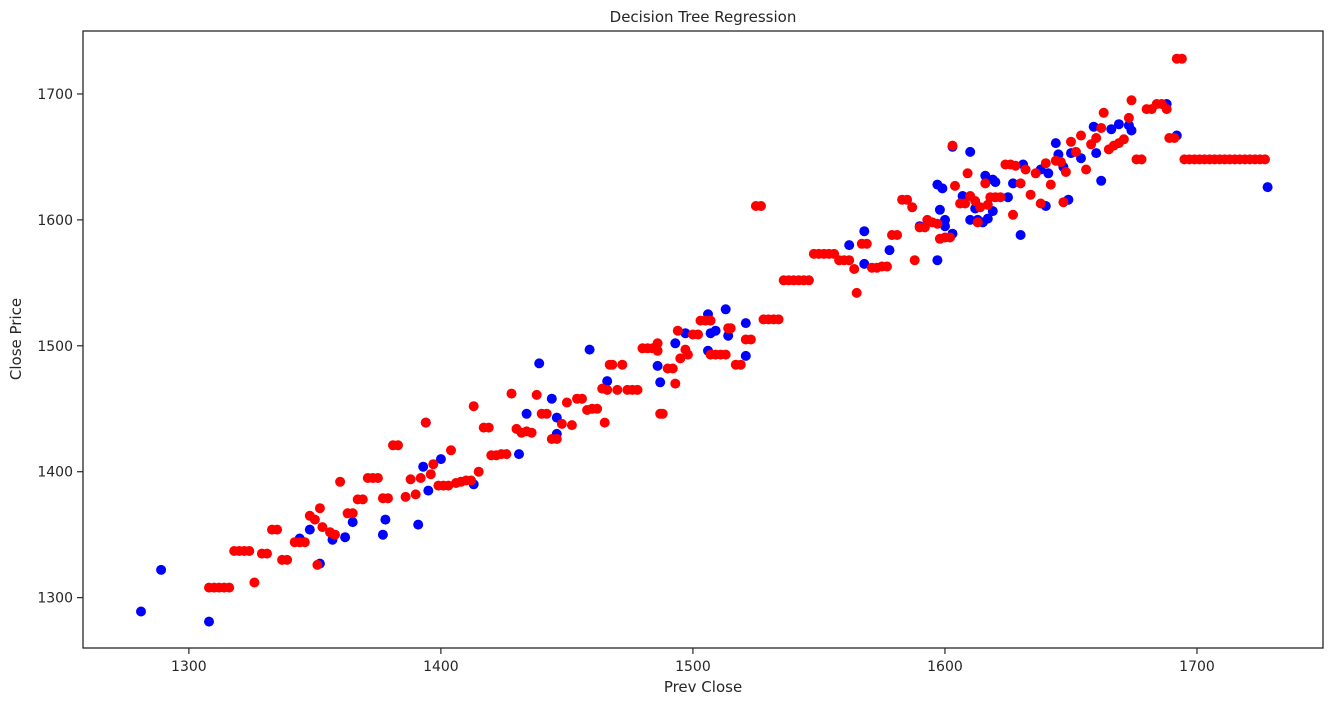  I want to click on y-tick-label-1500: 1500, so click(55, 347).